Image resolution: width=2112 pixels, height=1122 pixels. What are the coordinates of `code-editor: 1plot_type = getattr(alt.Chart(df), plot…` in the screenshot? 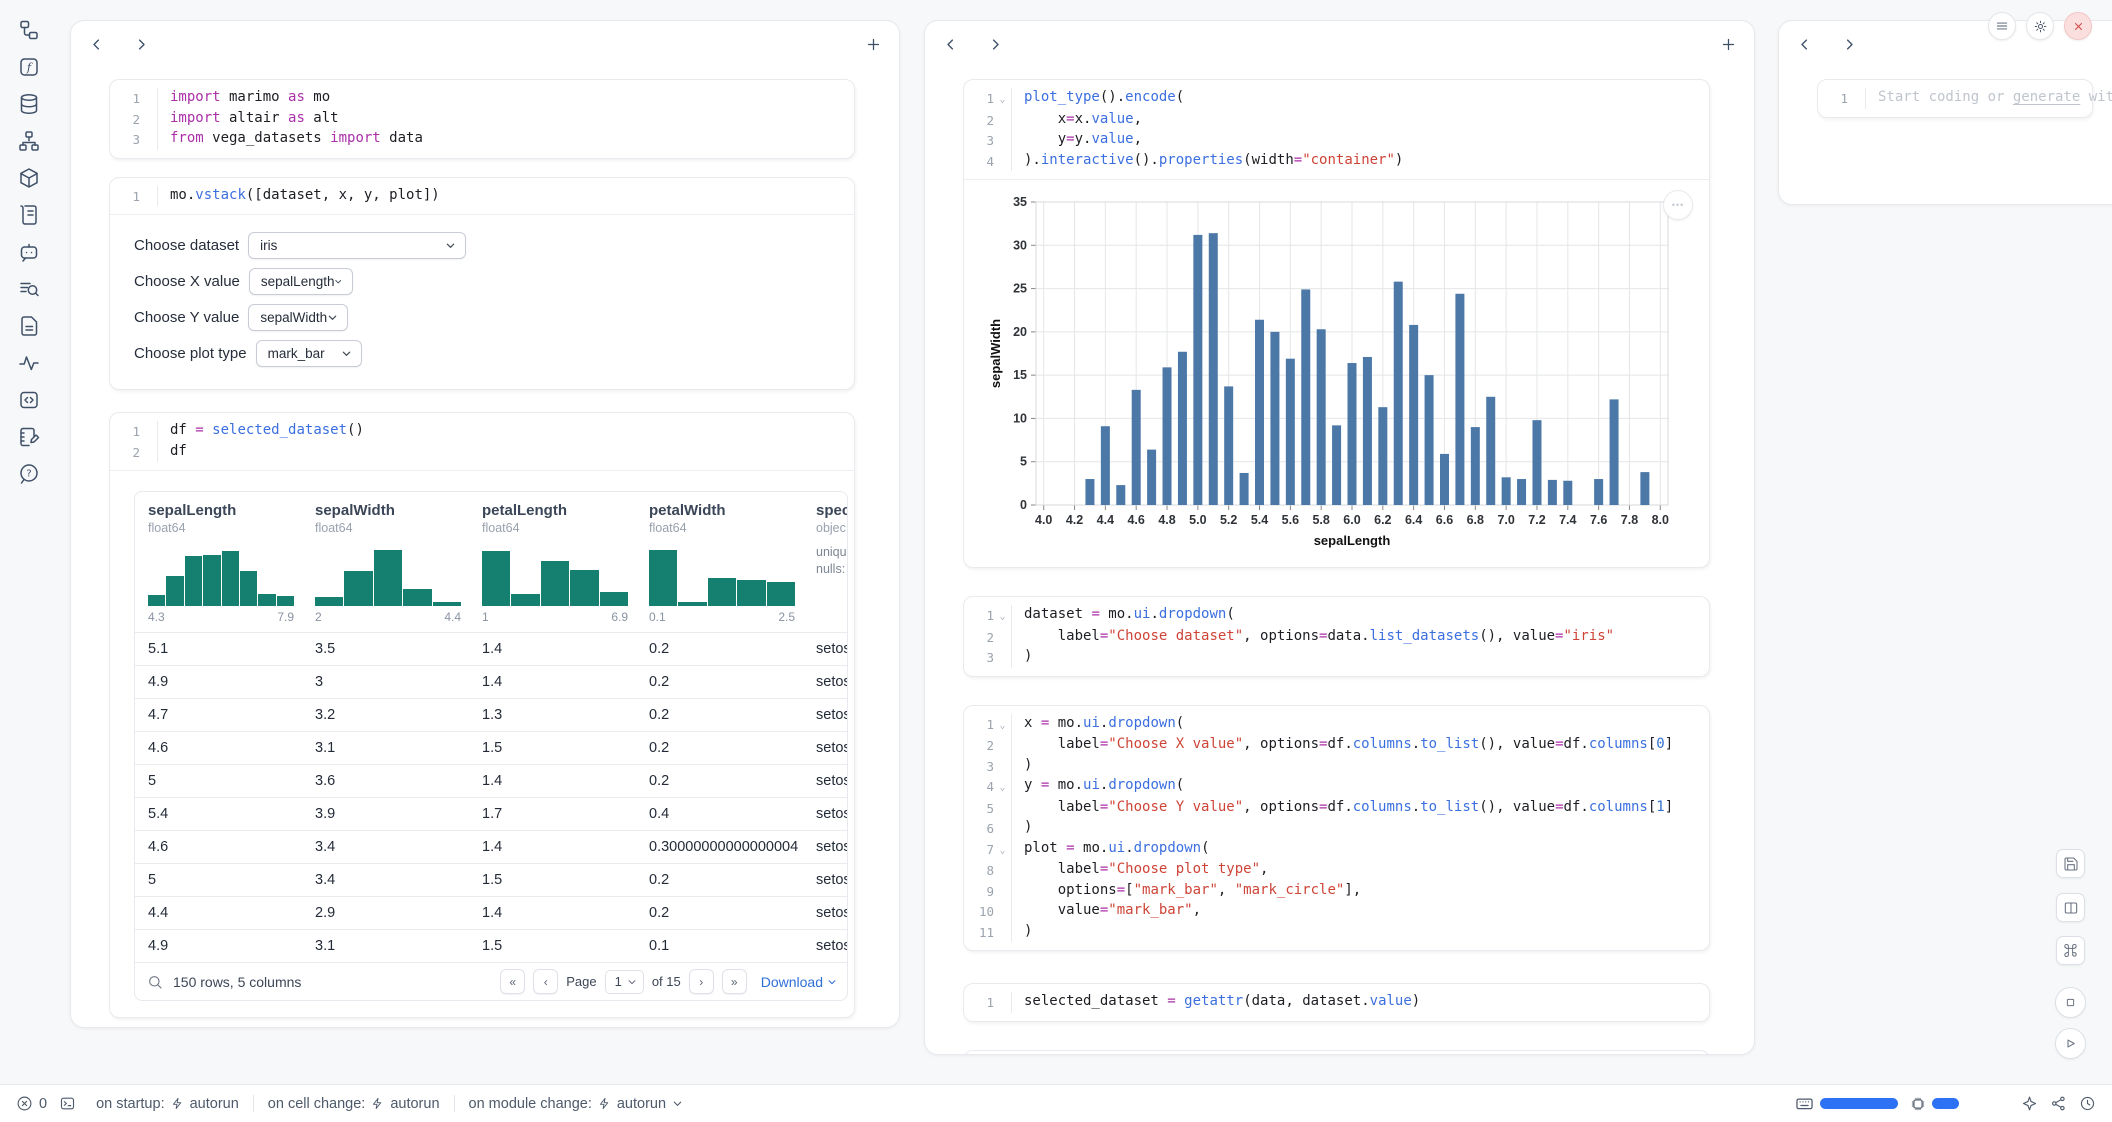 It's located at (1336, 1053).